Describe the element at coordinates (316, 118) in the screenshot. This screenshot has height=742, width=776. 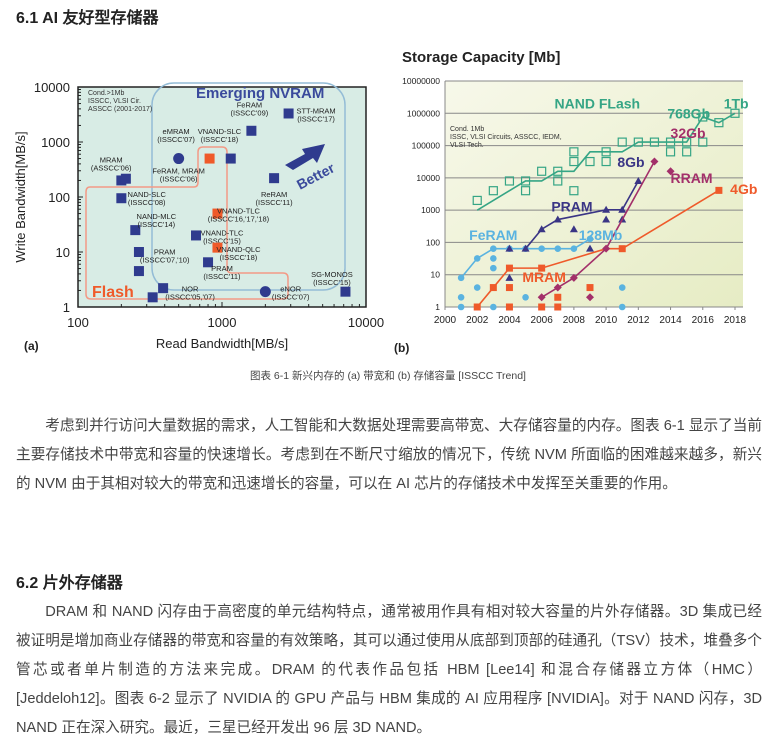
I see `point-label: (ISSCC'17)` at that location.